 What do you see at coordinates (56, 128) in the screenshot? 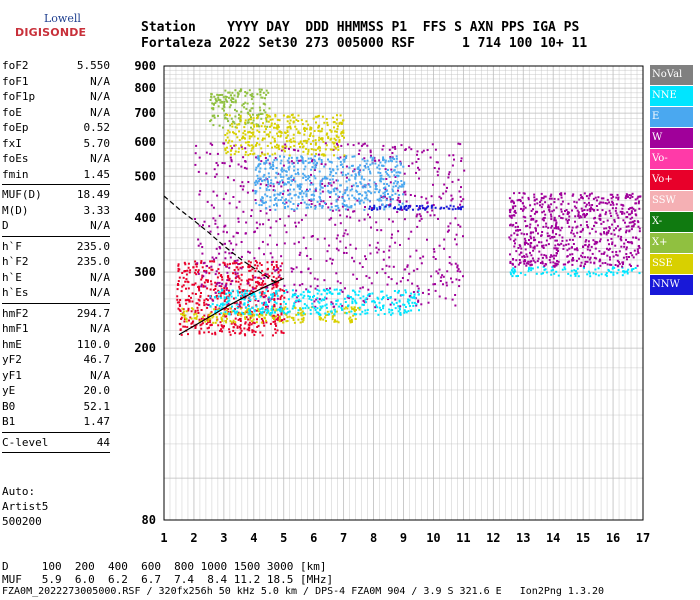
I see `param-row: foEp 0.52` at bounding box center [56, 128].